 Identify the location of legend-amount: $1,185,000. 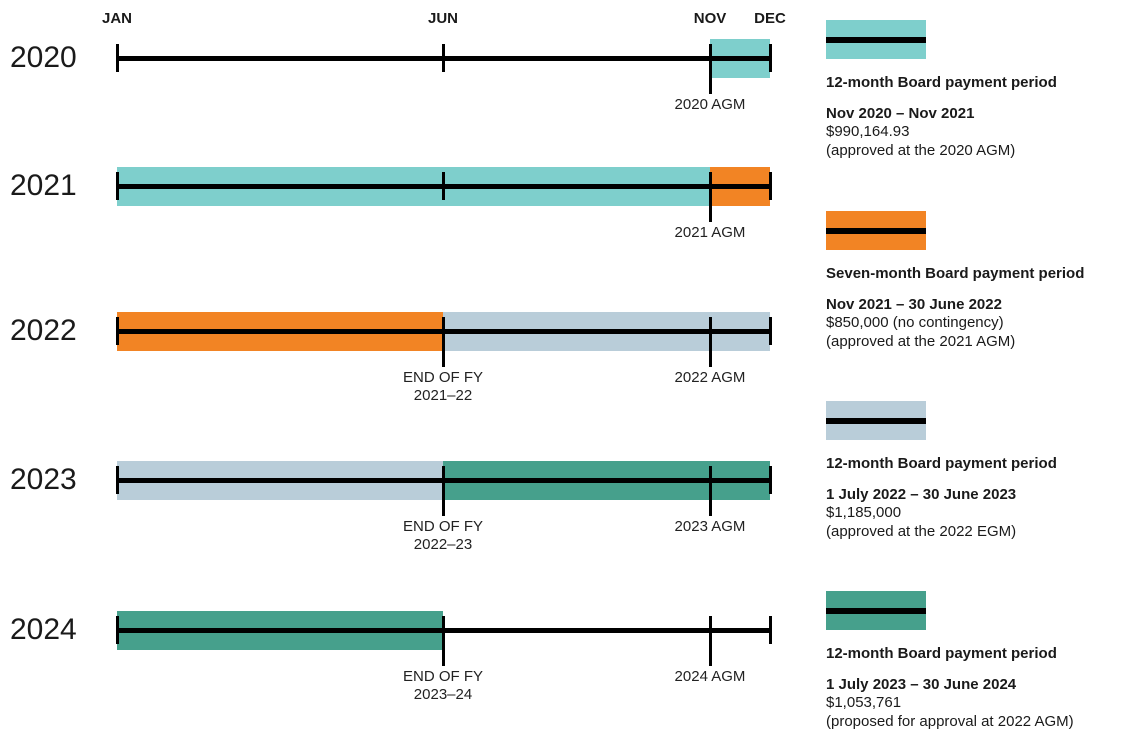
(864, 512).